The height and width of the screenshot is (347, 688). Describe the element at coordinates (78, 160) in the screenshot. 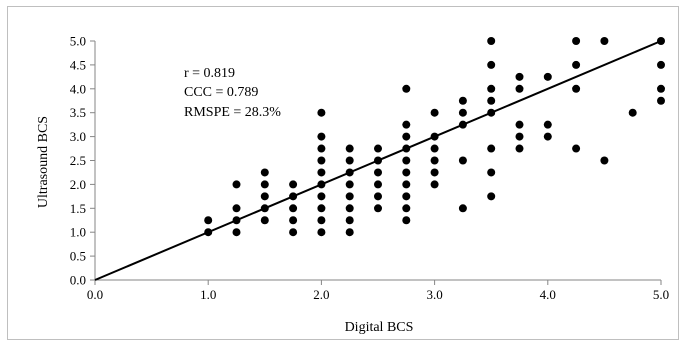

I see `y-tick-label: 2.5` at that location.